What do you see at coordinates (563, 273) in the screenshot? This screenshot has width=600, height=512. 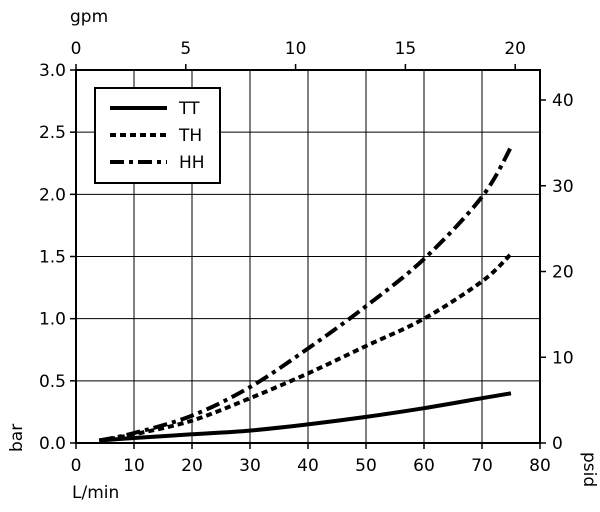 I see `y-right-tick-label: 20` at bounding box center [563, 273].